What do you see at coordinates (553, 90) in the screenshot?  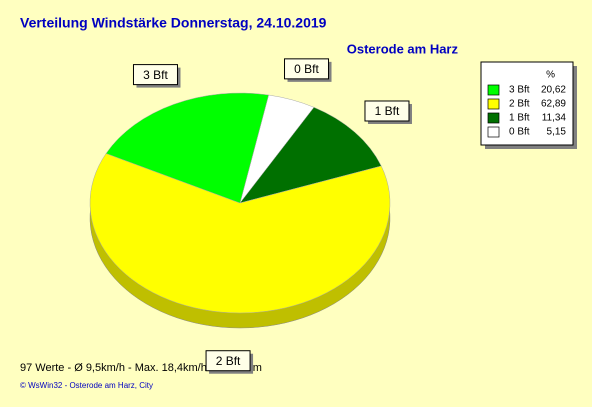 I see `legend-value: 20,62` at bounding box center [553, 90].